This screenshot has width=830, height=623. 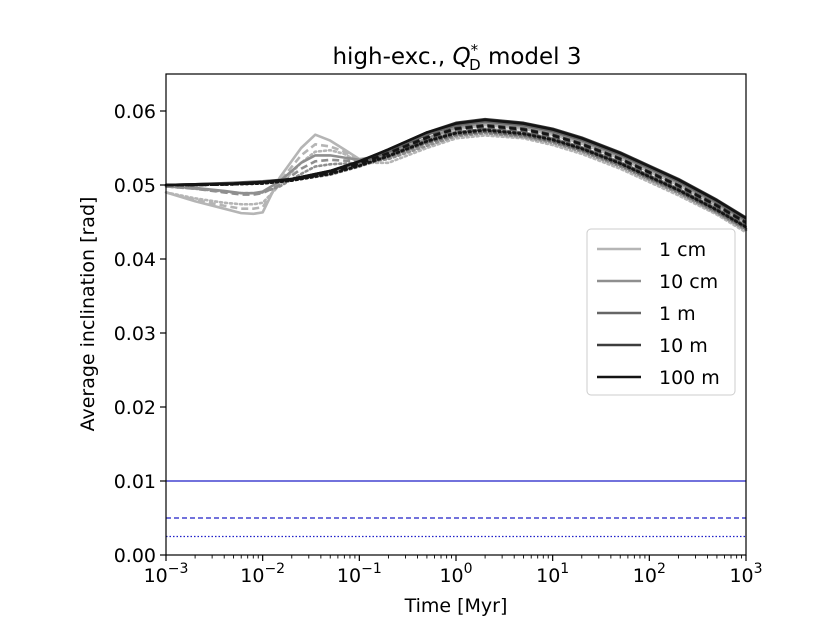 What do you see at coordinates (531, 57) in the screenshot?
I see `title-suffix: model 3` at bounding box center [531, 57].